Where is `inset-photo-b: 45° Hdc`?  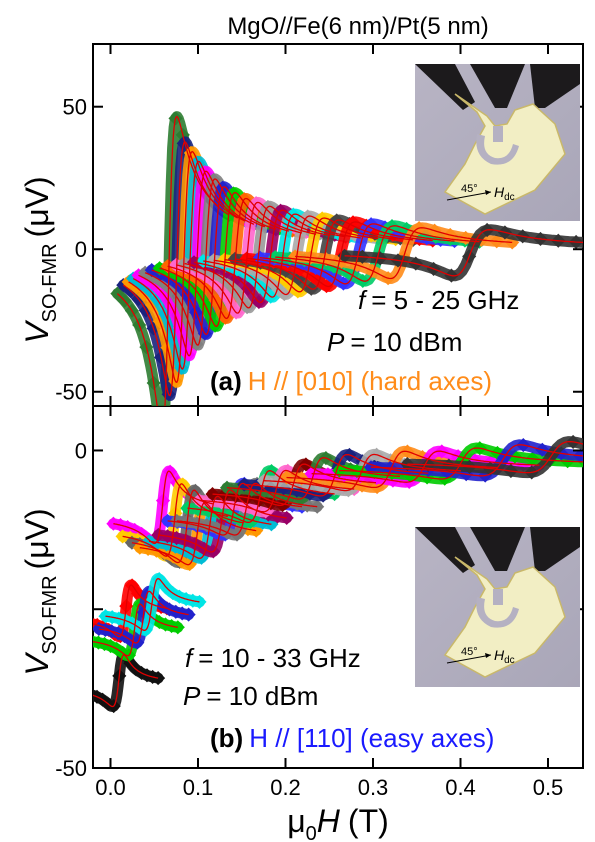
inset-photo-b: 45° Hdc is located at coordinates (497, 607).